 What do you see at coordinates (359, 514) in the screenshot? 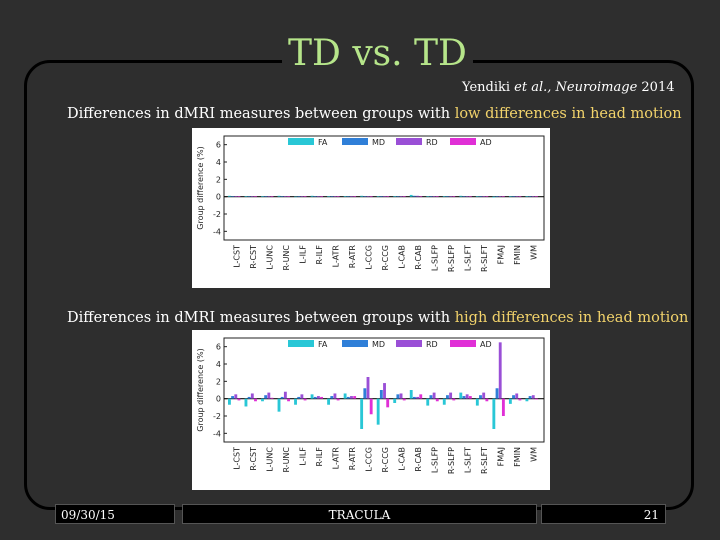
I see `footer-title: TRACULA` at bounding box center [359, 514].